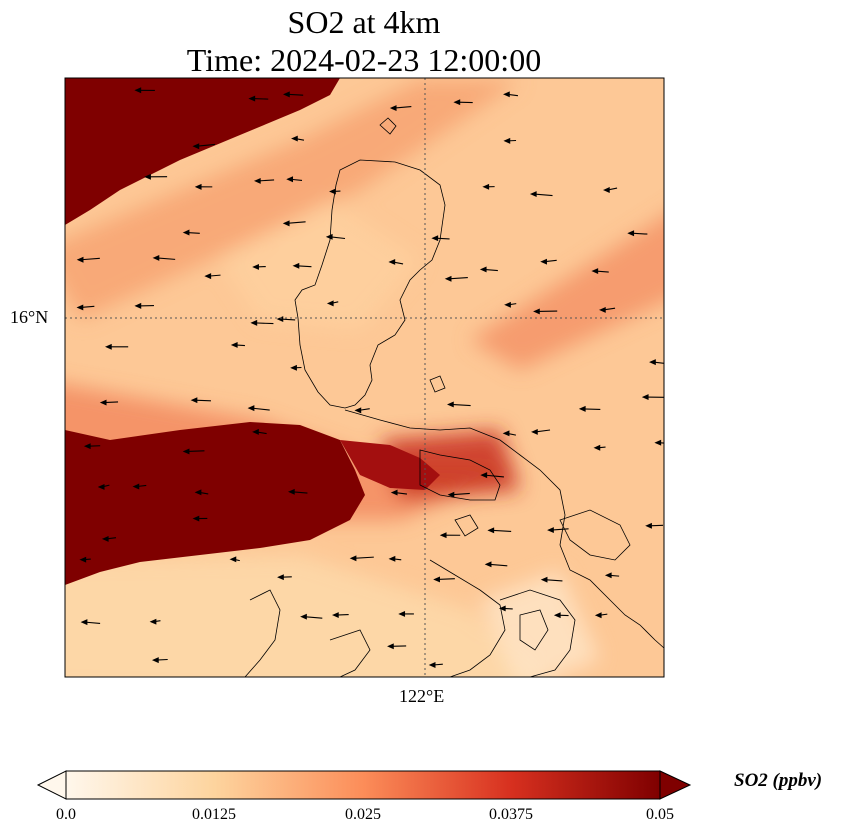  What do you see at coordinates (364, 60) in the screenshot?
I see `map-title-time: Time: 2024-02-23 12:00:00` at bounding box center [364, 60].